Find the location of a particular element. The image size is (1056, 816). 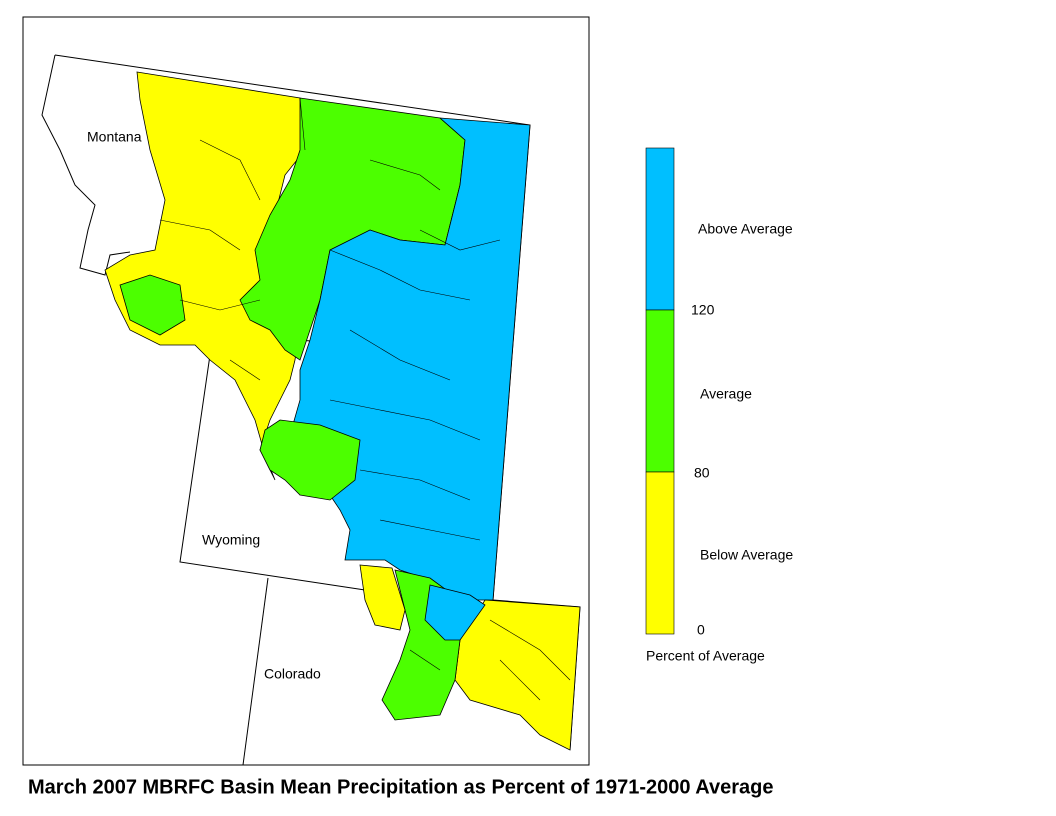

state-label: Montana is located at coordinates (114, 137).